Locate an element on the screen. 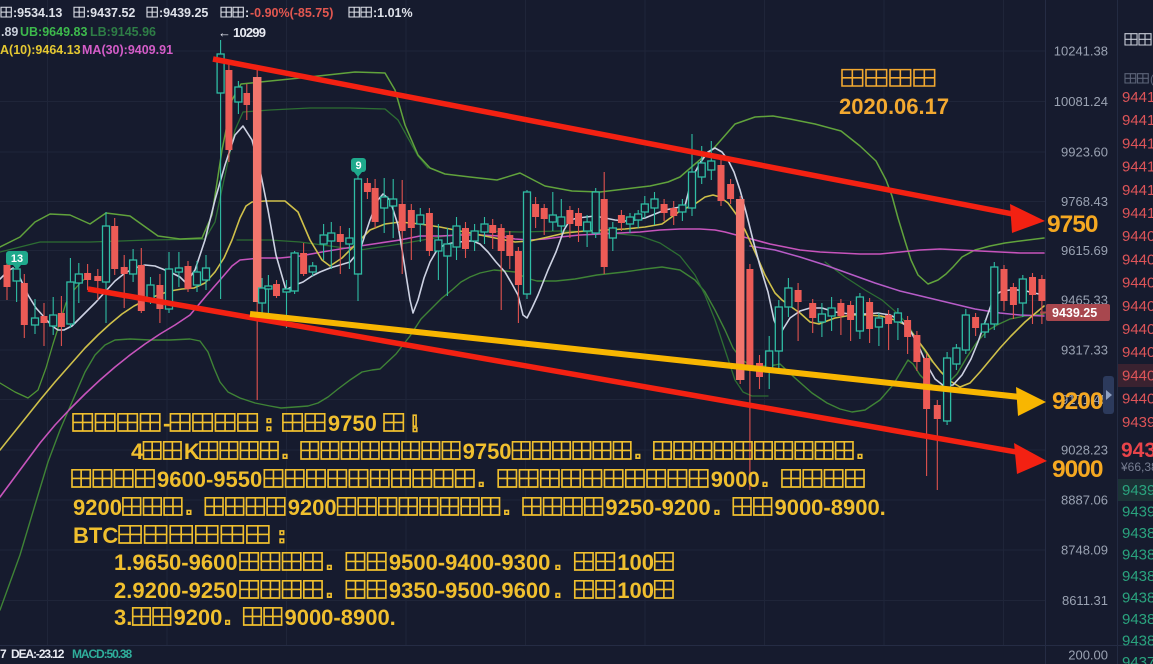 Image resolution: width=1153 pixels, height=664 pixels. svg-text: 1.9650-9600 is located at coordinates (176, 562).